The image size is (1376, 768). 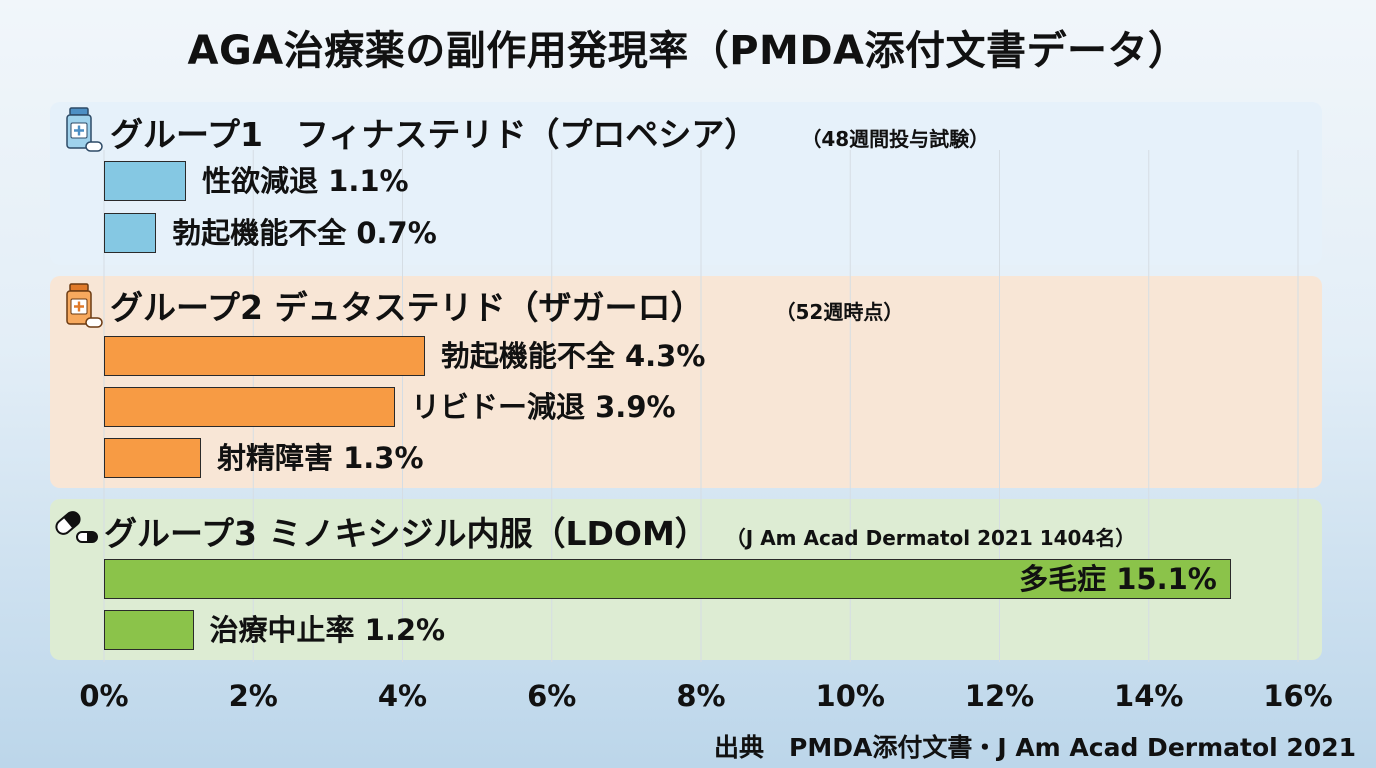 I want to click on bar-group2-ejaculation-disorder, so click(x=152, y=458).